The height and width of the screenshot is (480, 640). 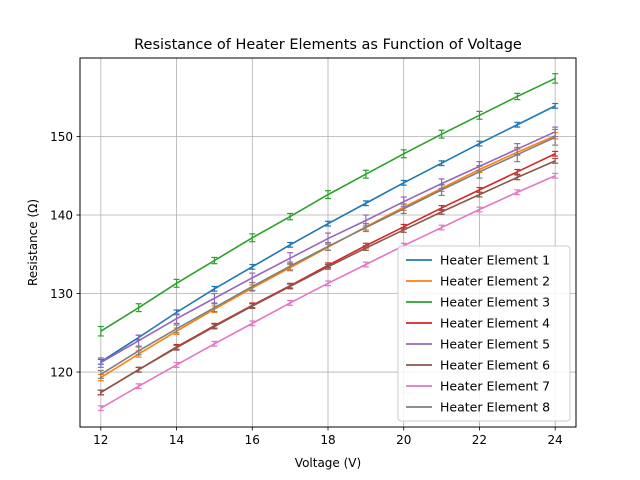 What do you see at coordinates (252, 440) in the screenshot?
I see `x-tick-label: 16` at bounding box center [252, 440].